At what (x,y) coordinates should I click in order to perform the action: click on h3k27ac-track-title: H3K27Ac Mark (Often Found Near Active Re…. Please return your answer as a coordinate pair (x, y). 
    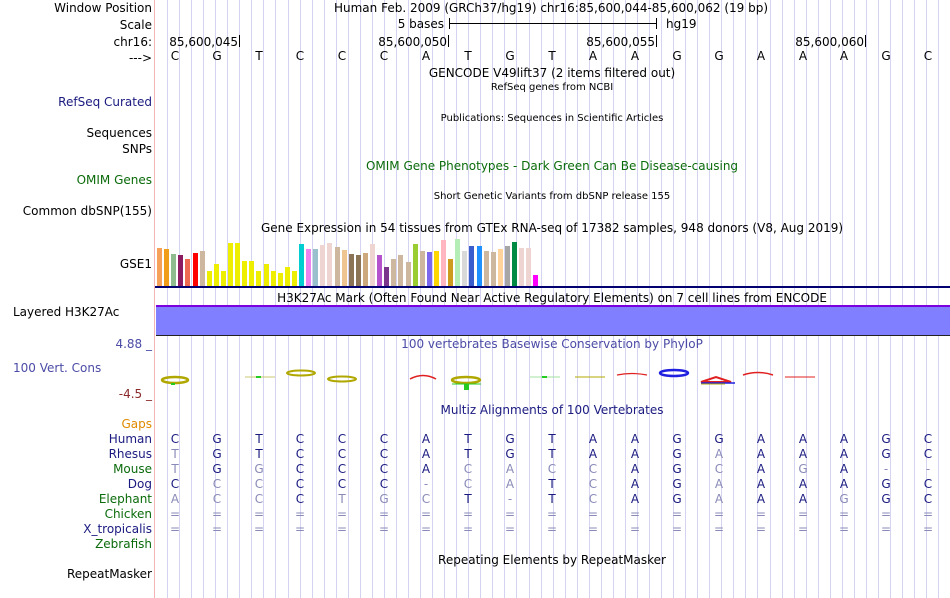
    Looking at the image, I should click on (552, 298).